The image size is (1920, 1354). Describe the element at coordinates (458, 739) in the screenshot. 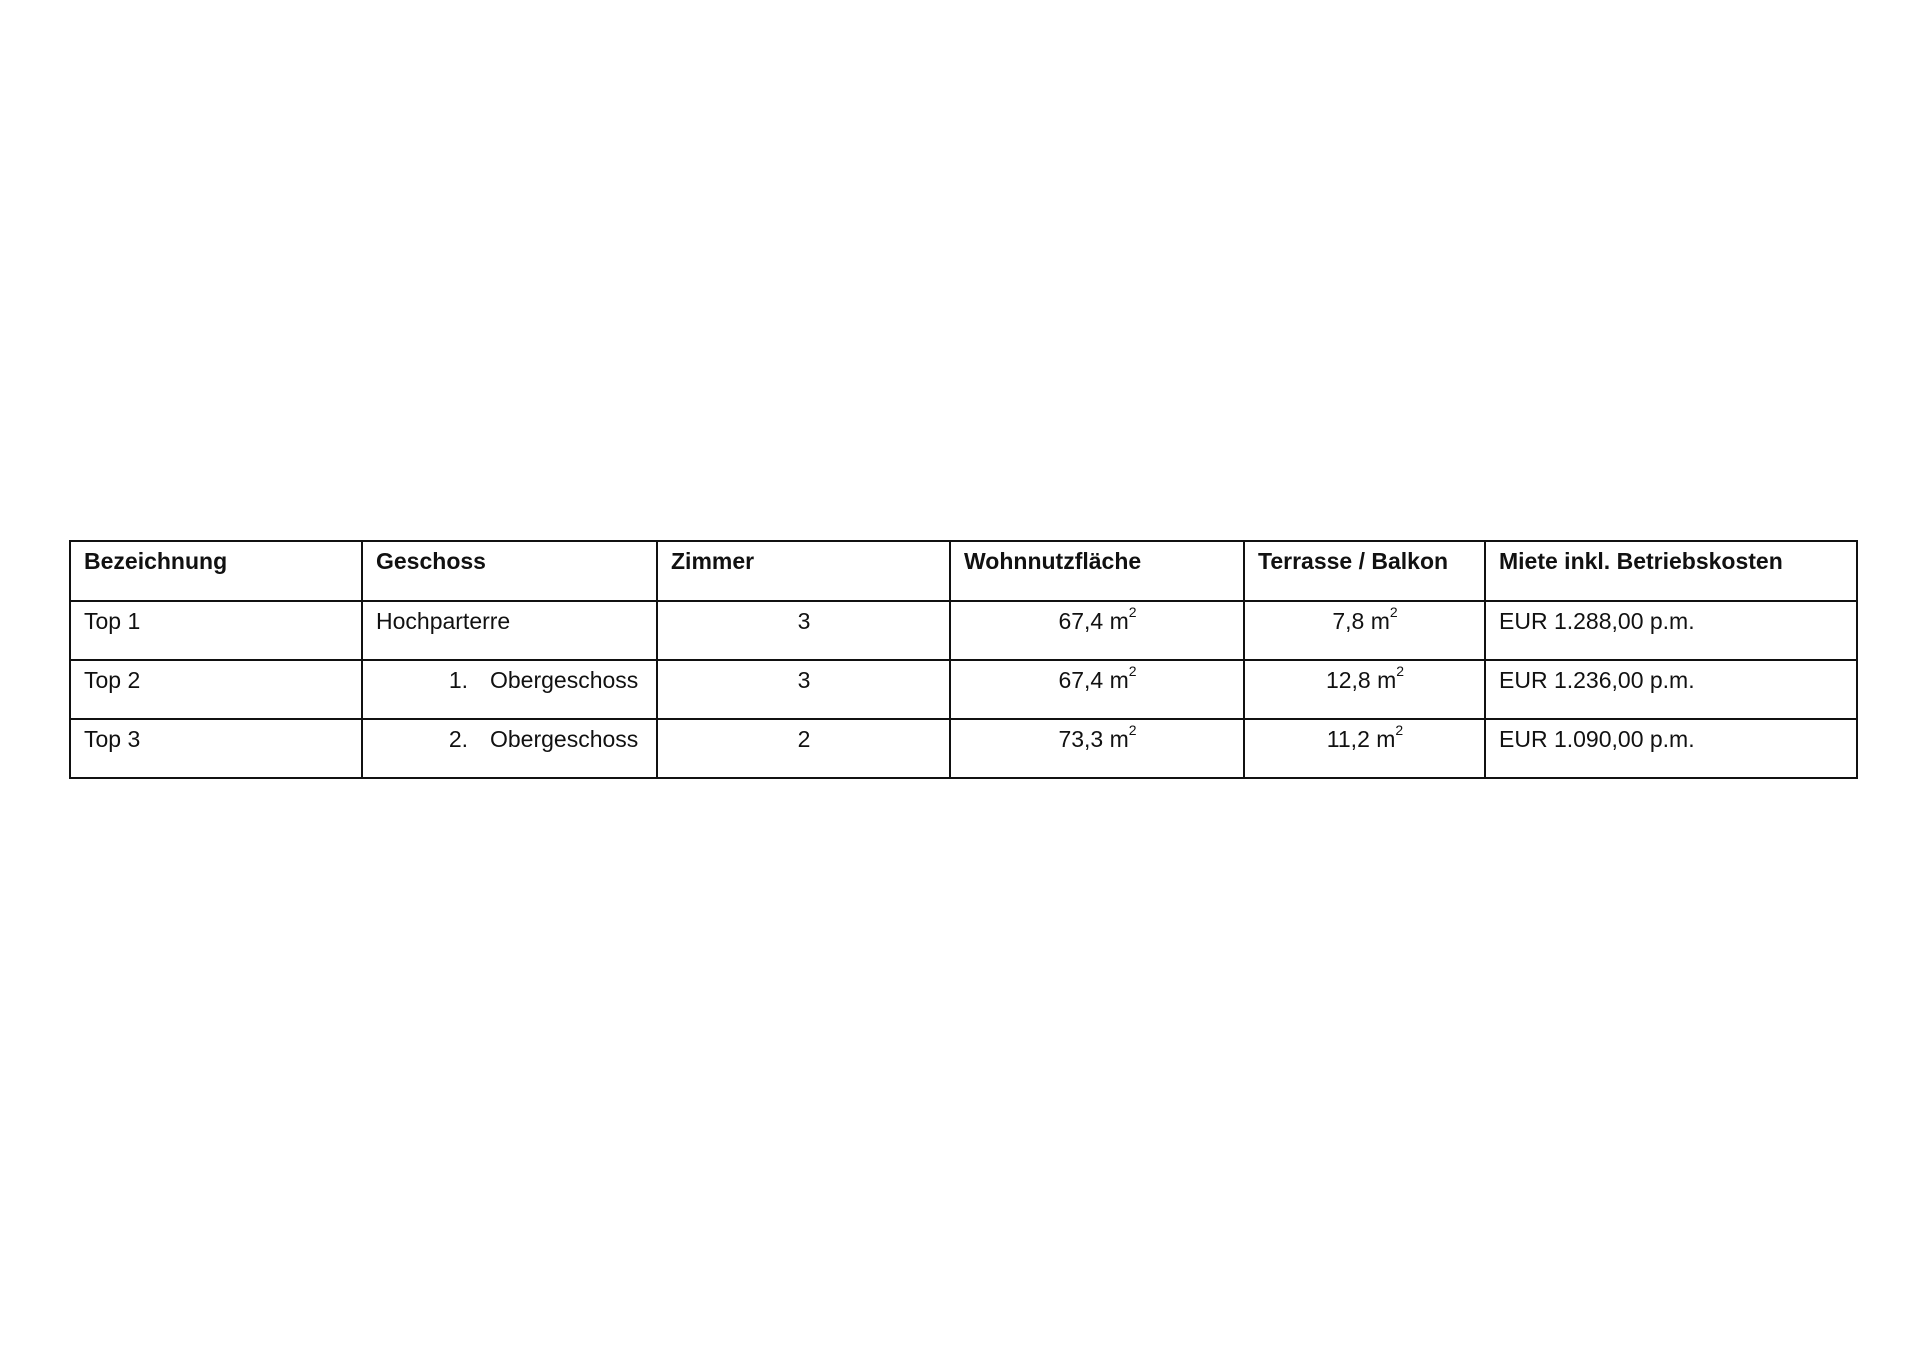

I see `list-number: 2.` at that location.